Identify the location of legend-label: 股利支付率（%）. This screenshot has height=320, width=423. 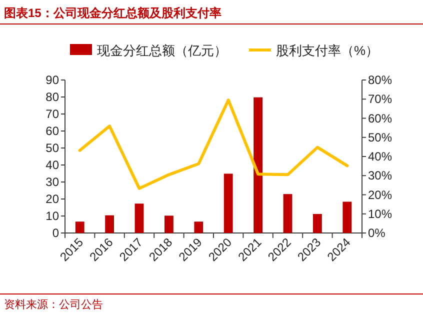
(327, 50).